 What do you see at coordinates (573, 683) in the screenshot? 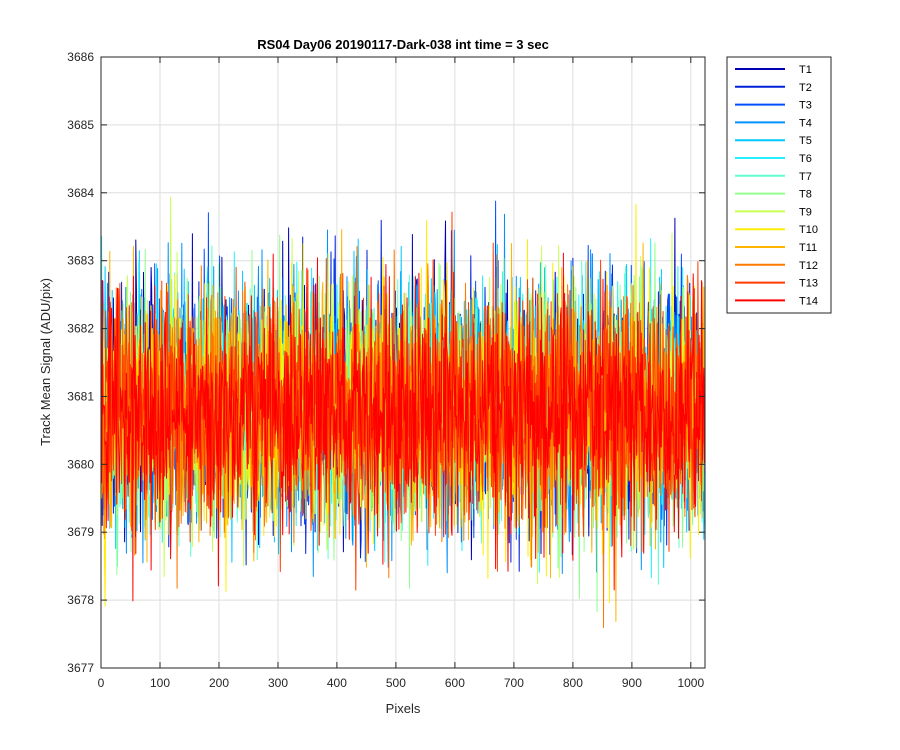
I see `x-tick-label: 800` at bounding box center [573, 683].